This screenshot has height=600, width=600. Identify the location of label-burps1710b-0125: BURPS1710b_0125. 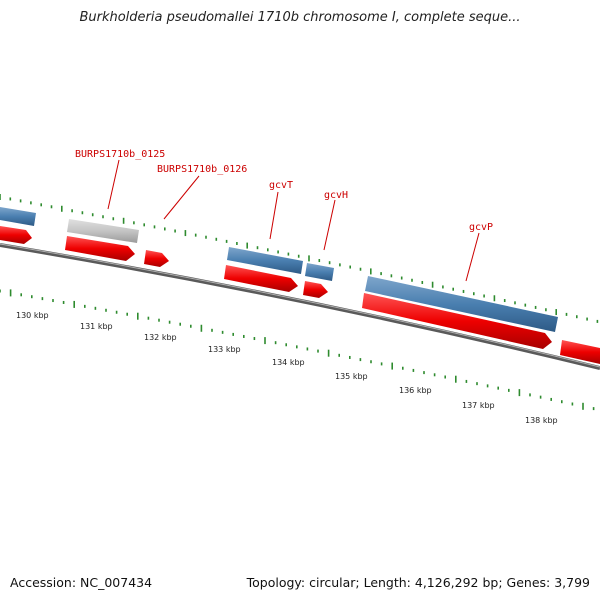
(120, 154).